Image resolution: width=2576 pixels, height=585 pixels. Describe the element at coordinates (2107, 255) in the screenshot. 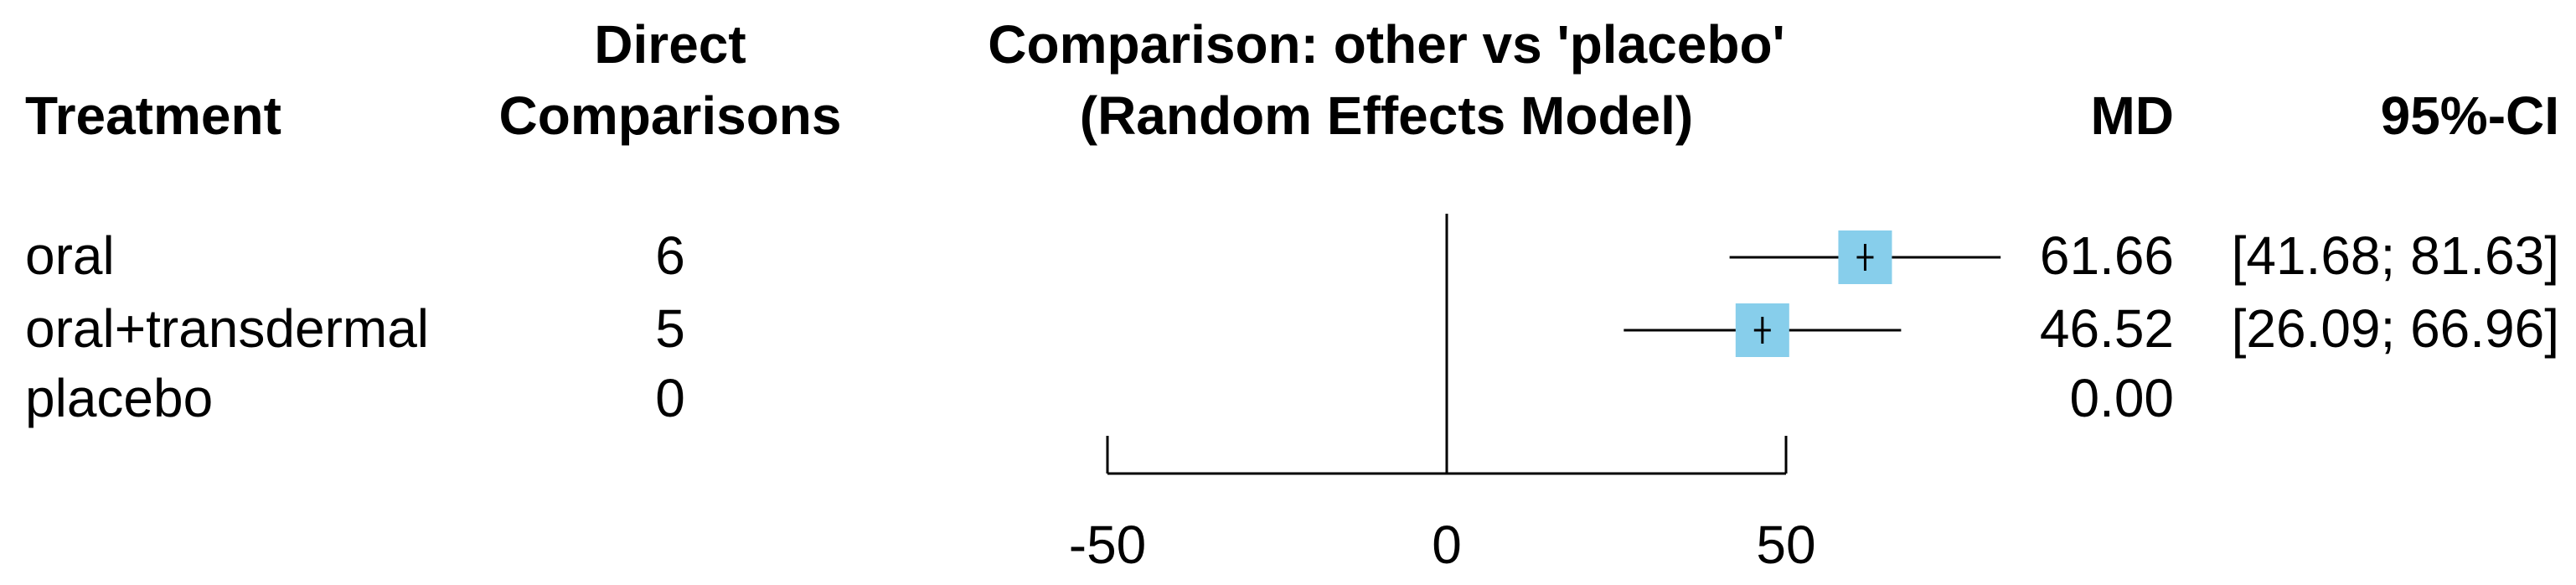

I see `row-md-value: 61.66` at that location.